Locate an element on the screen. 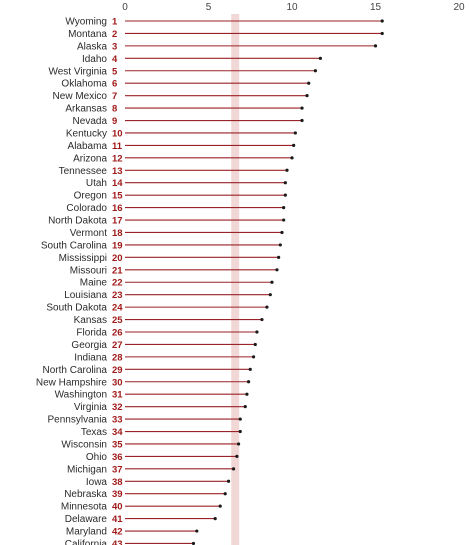 The width and height of the screenshot is (470, 545). chart-row: Maryland 42 is located at coordinates (132, 532).